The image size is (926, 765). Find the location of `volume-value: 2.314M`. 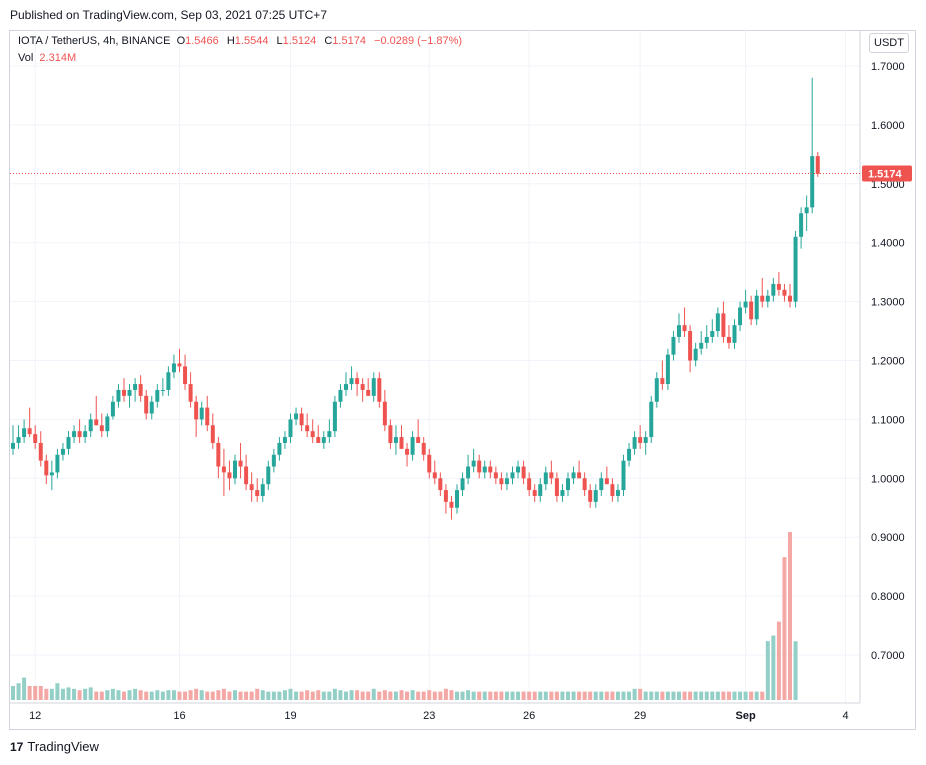

volume-value: 2.314M is located at coordinates (58, 58).